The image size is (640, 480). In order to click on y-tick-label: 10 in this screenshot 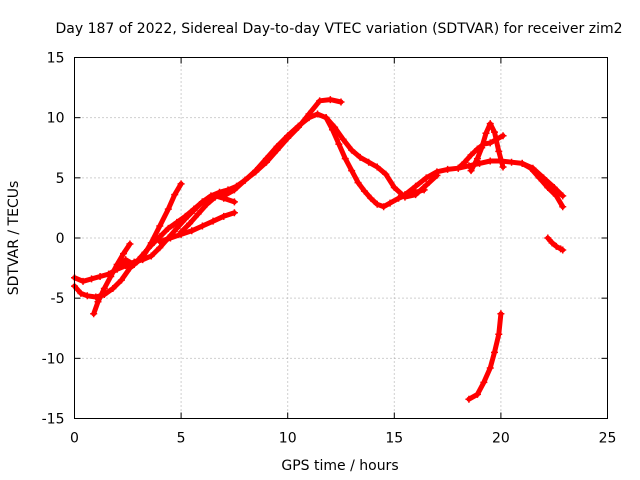, I will do `click(56, 119)`.